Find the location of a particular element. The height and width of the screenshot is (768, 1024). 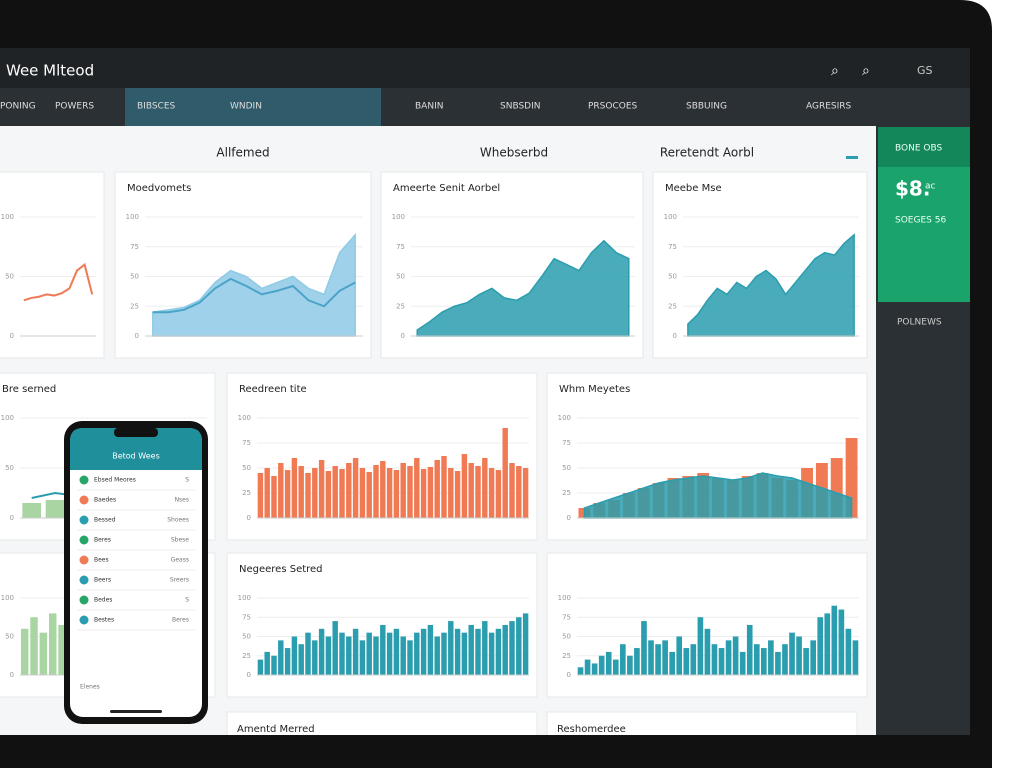

nav-active is located at coordinates (253, 107).